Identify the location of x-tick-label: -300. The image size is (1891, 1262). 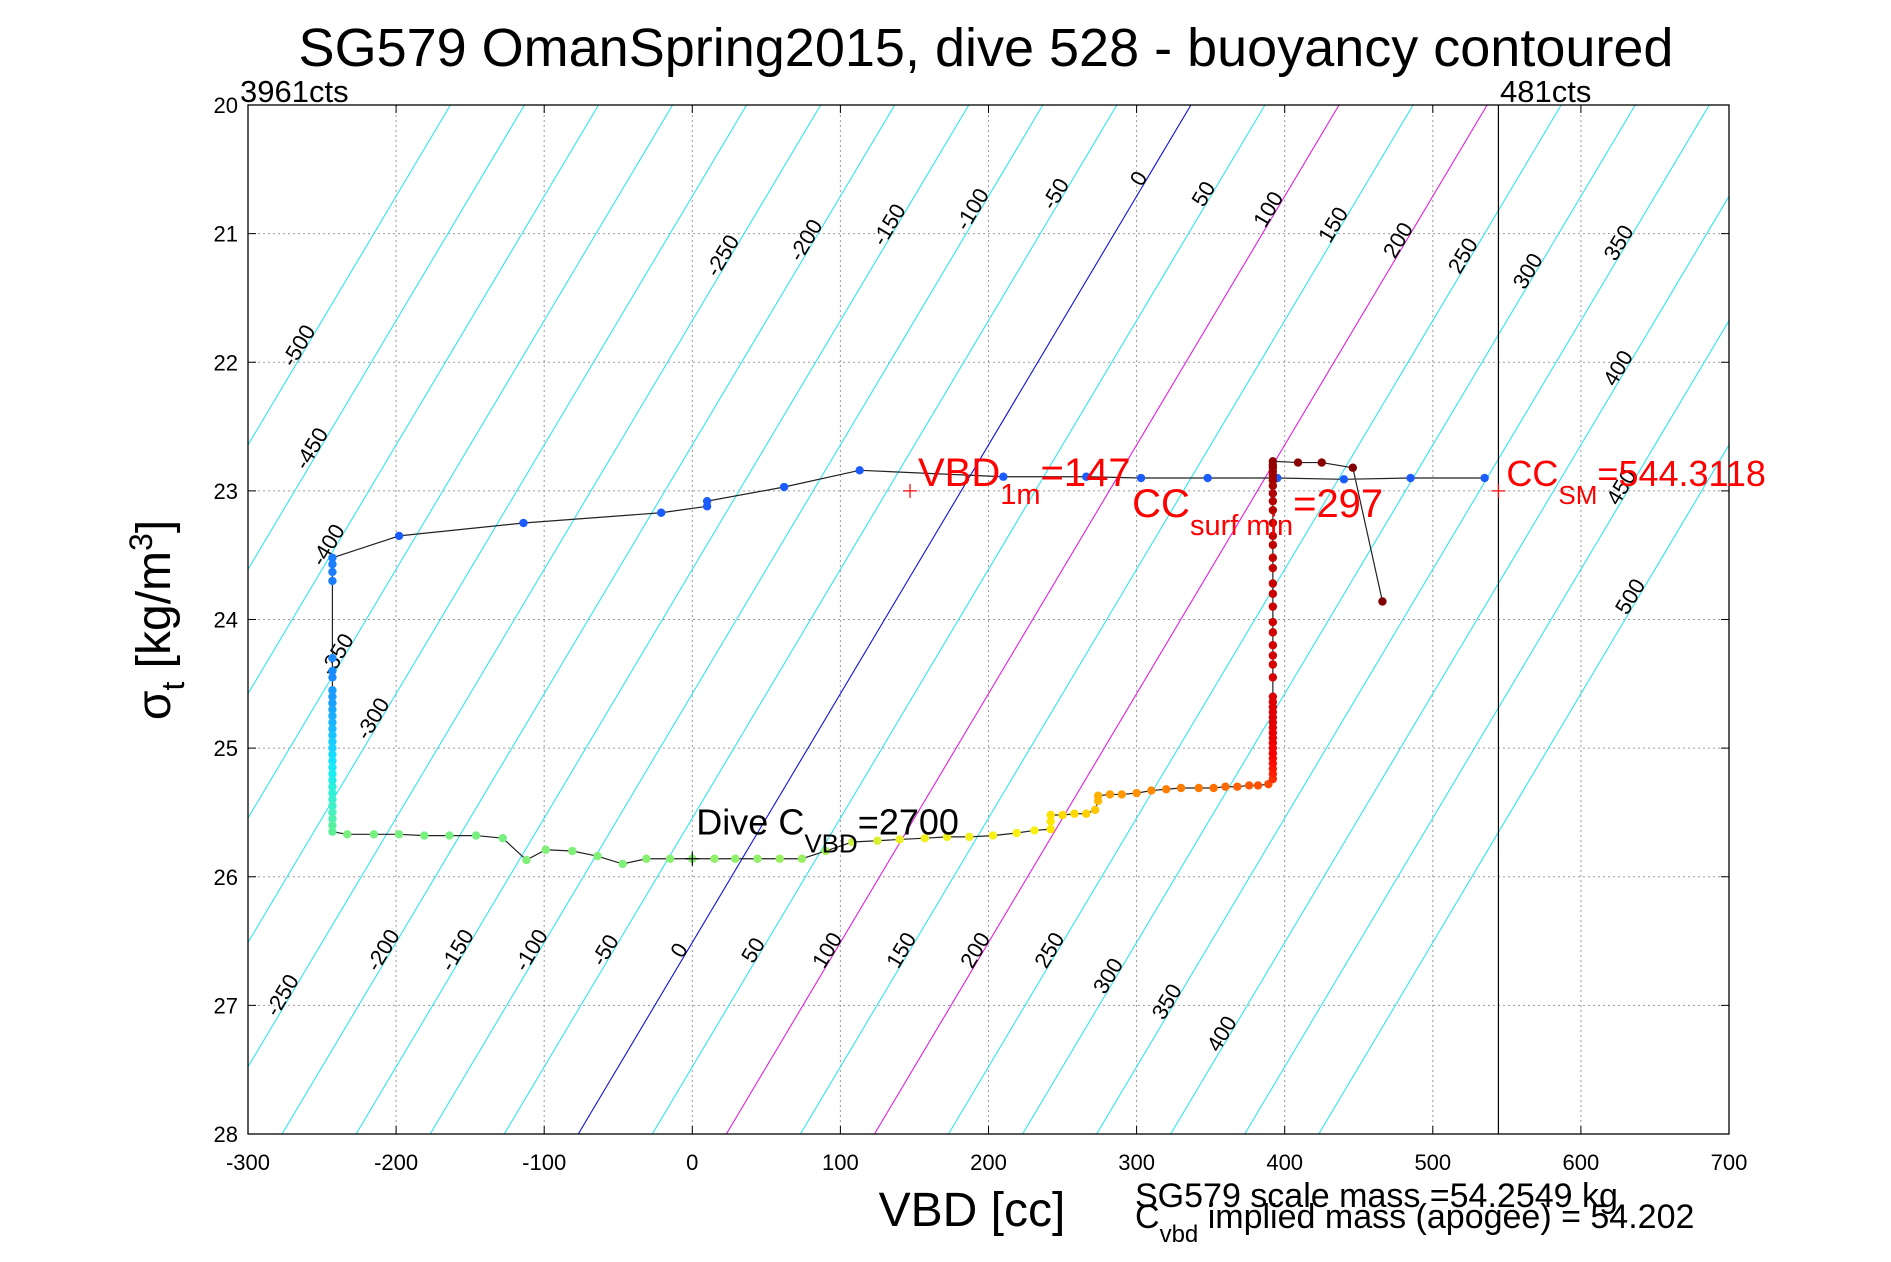
(248, 1162).